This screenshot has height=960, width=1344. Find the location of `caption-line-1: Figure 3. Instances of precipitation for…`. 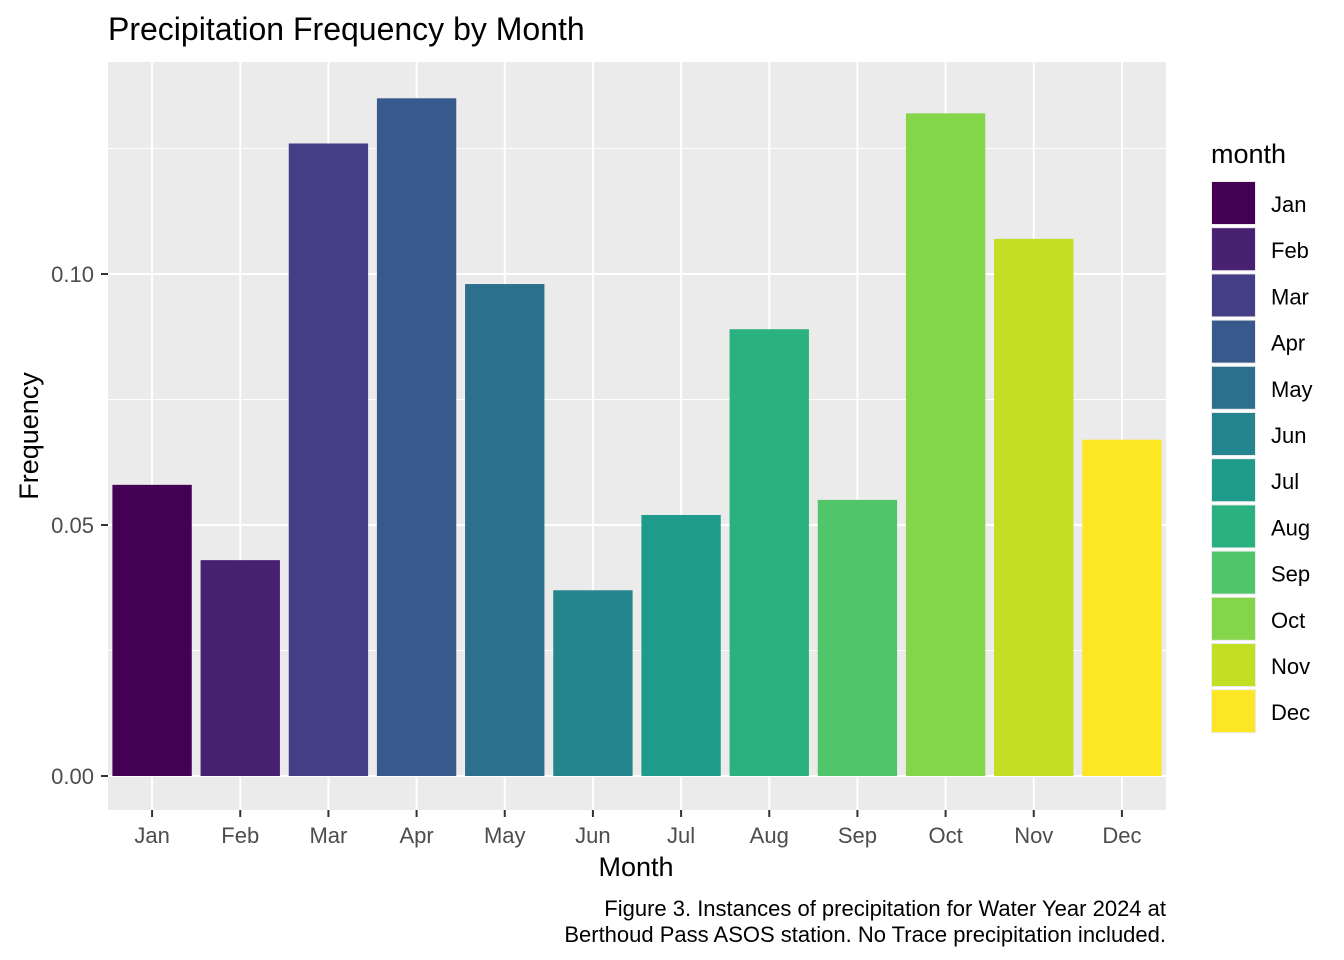

caption-line-1: Figure 3. Instances of precipitation for… is located at coordinates (885, 908).